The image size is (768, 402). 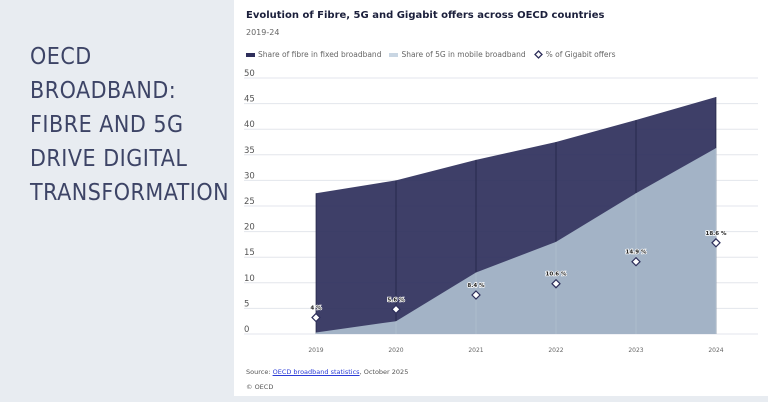 I want to click on y-tick-label: 40, so click(x=249, y=125).